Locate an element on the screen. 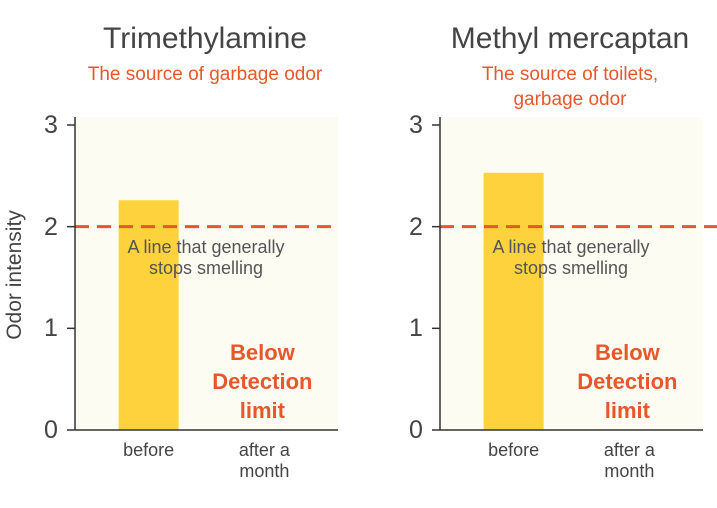 This screenshot has height=508, width=717. subtitle: The source of toilets, garbage odor is located at coordinates (570, 87).